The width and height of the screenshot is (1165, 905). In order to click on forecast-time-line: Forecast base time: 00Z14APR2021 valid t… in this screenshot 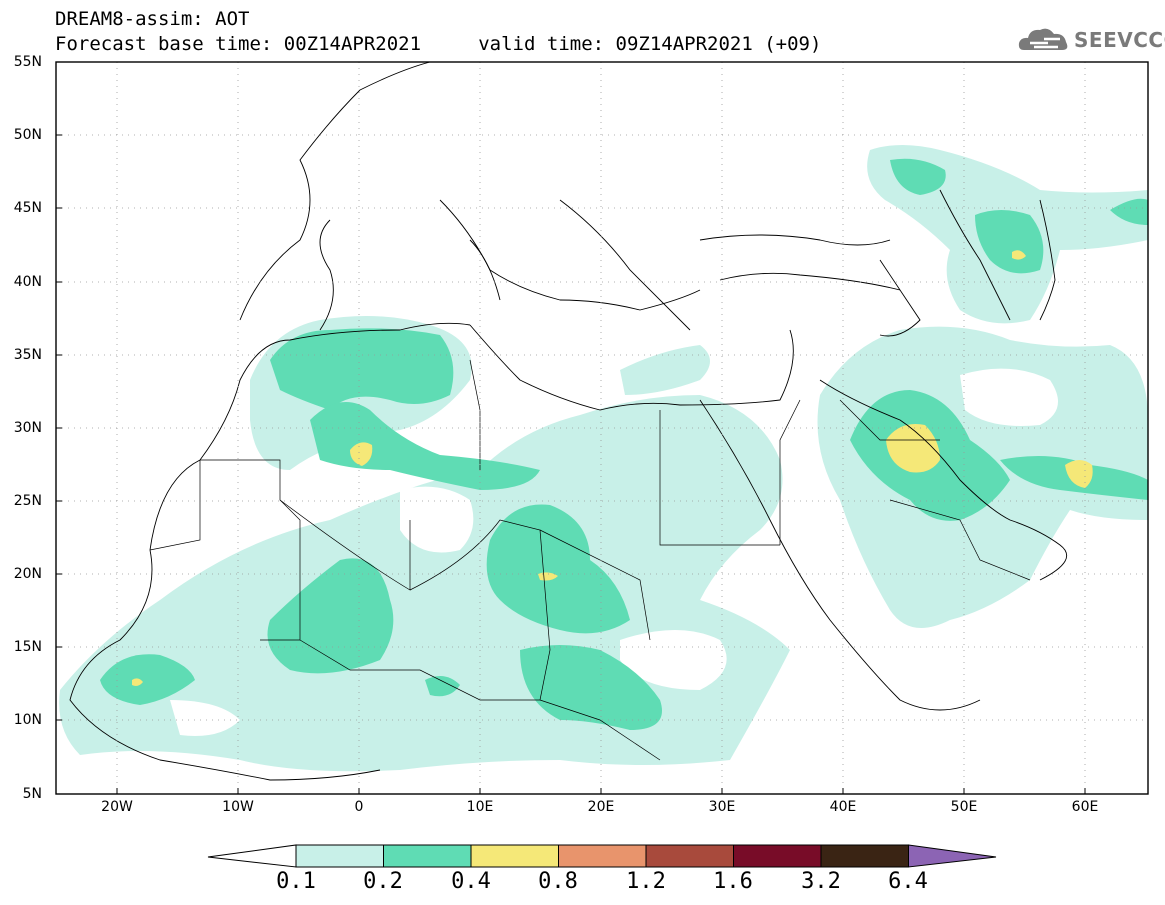, I will do `click(438, 44)`.